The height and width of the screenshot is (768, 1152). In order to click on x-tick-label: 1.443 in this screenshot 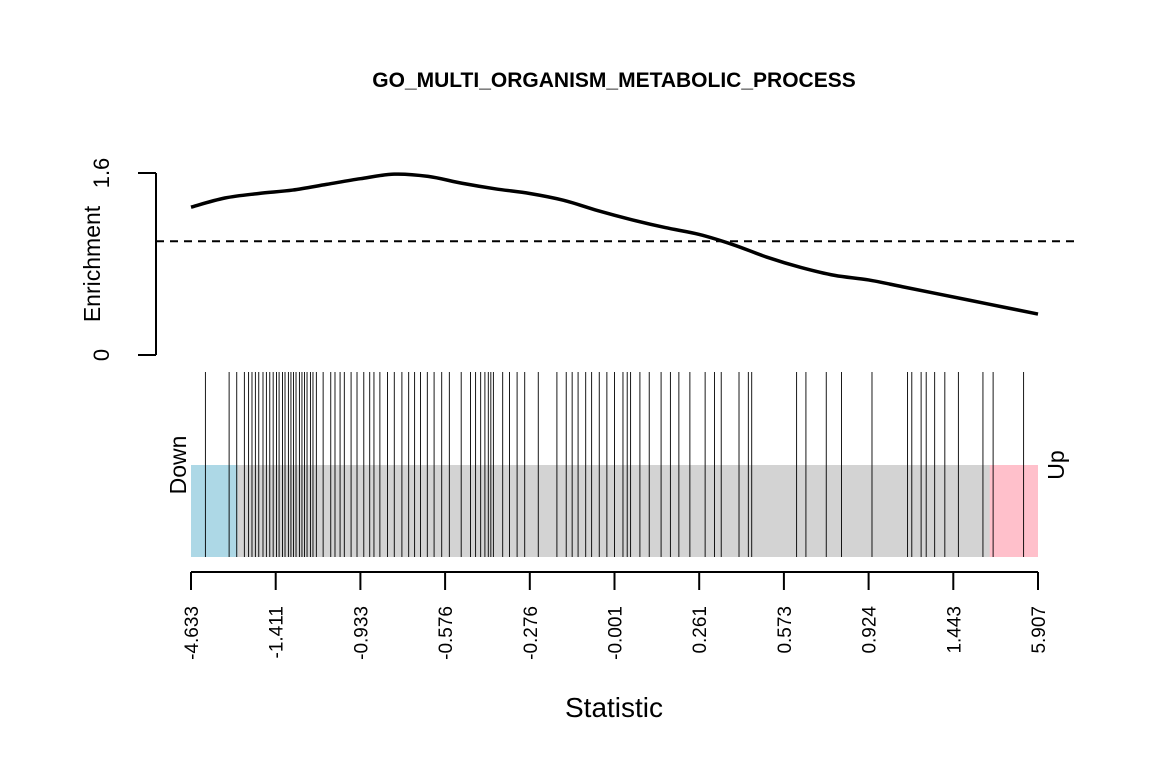, I will do `click(954, 630)`.